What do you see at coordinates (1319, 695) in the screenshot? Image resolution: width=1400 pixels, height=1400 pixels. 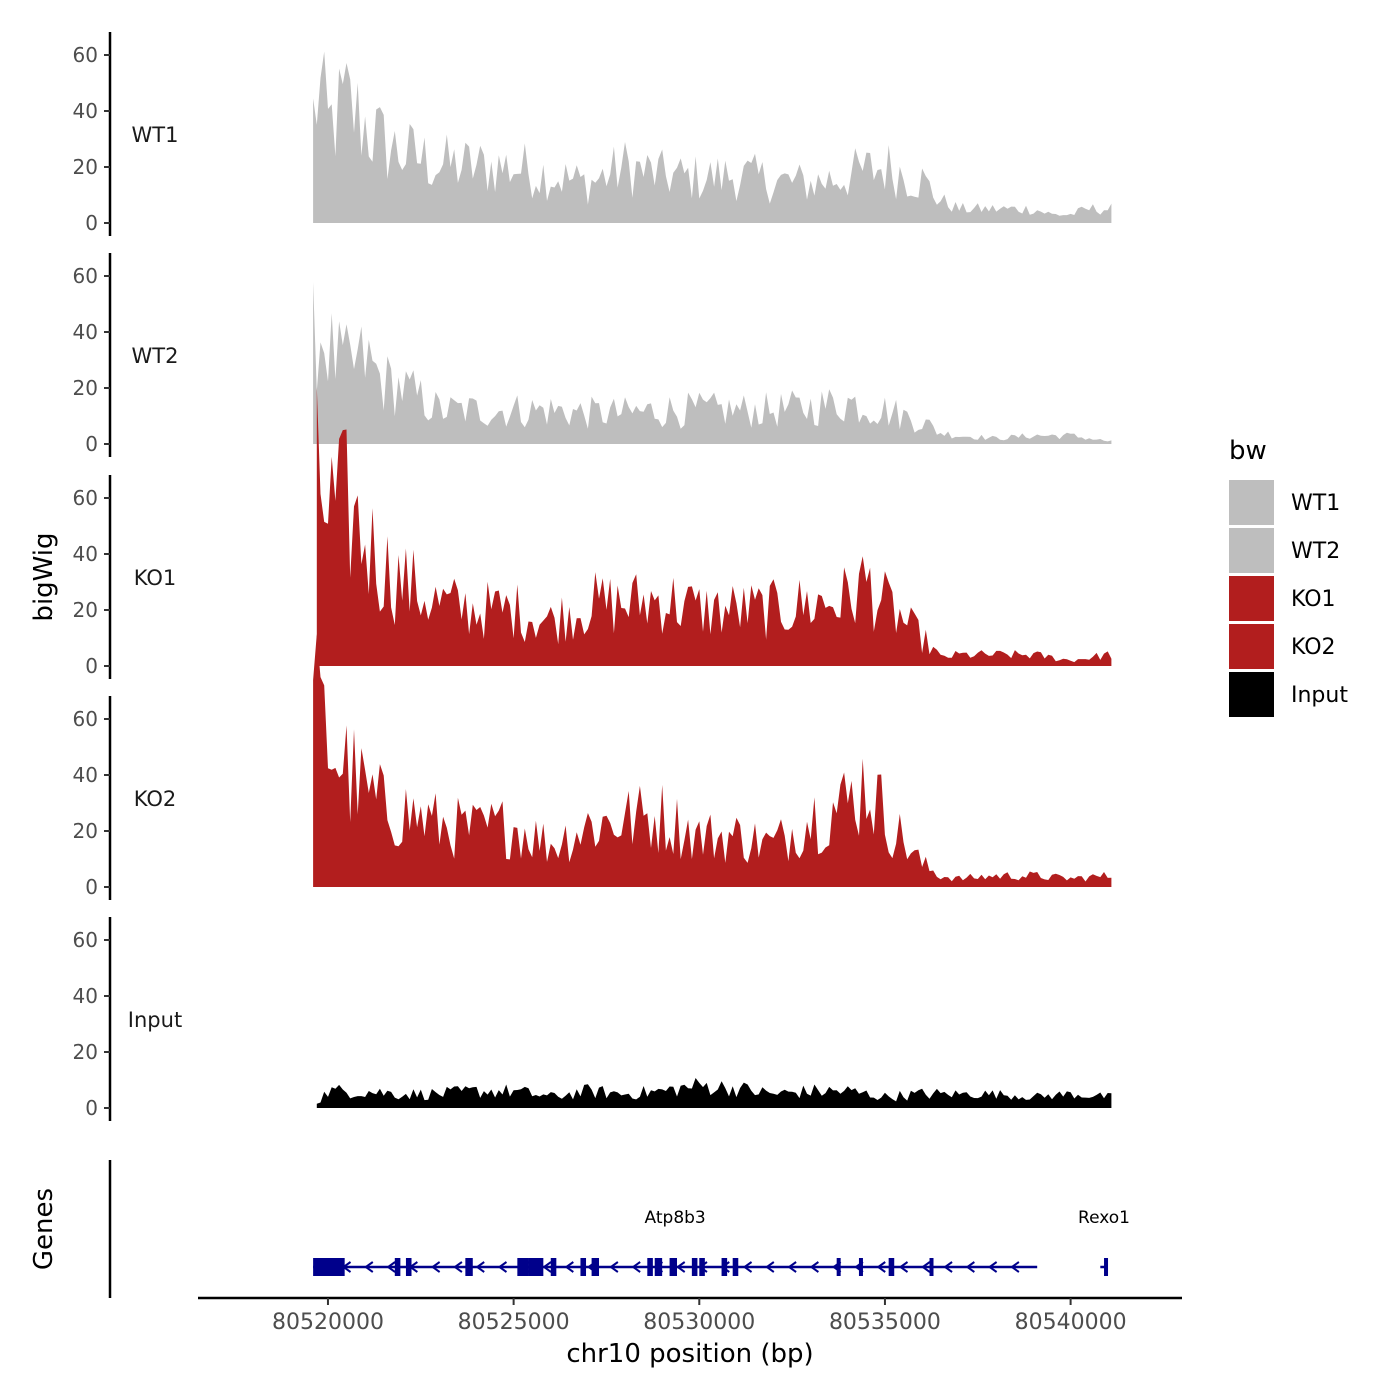 I see `legend-label-input: Input` at bounding box center [1319, 695].